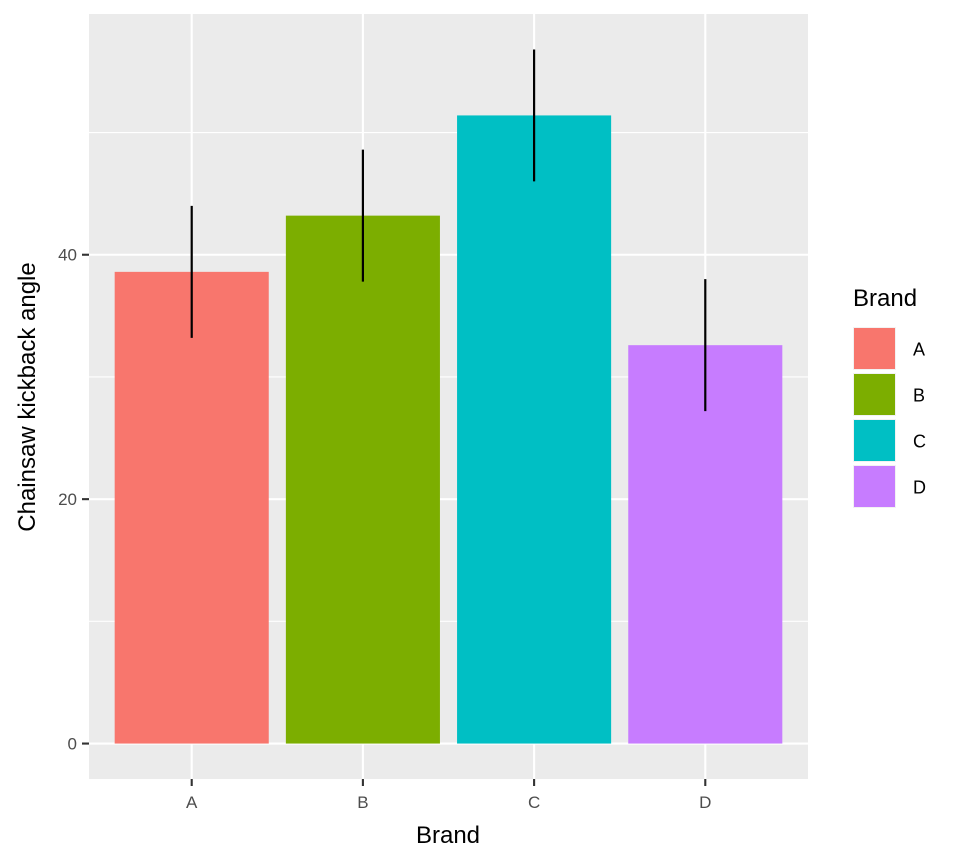 This screenshot has width=960, height=864. What do you see at coordinates (448, 835) in the screenshot?
I see `x-axis-title: Brand` at bounding box center [448, 835].